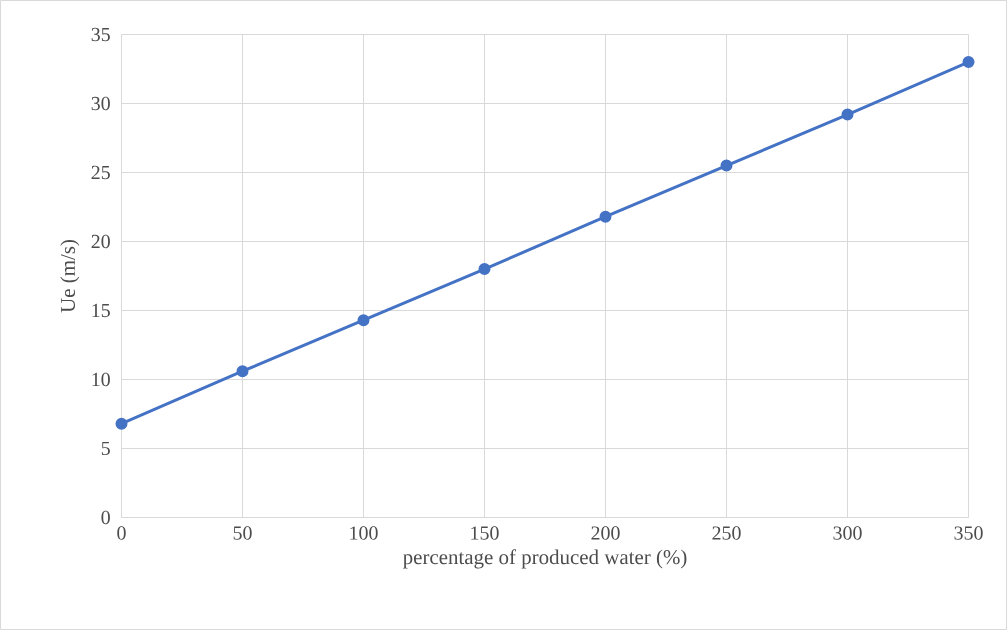 The width and height of the screenshot is (1007, 630). Describe the element at coordinates (968, 533) in the screenshot. I see `x-tick-label: 350` at that location.